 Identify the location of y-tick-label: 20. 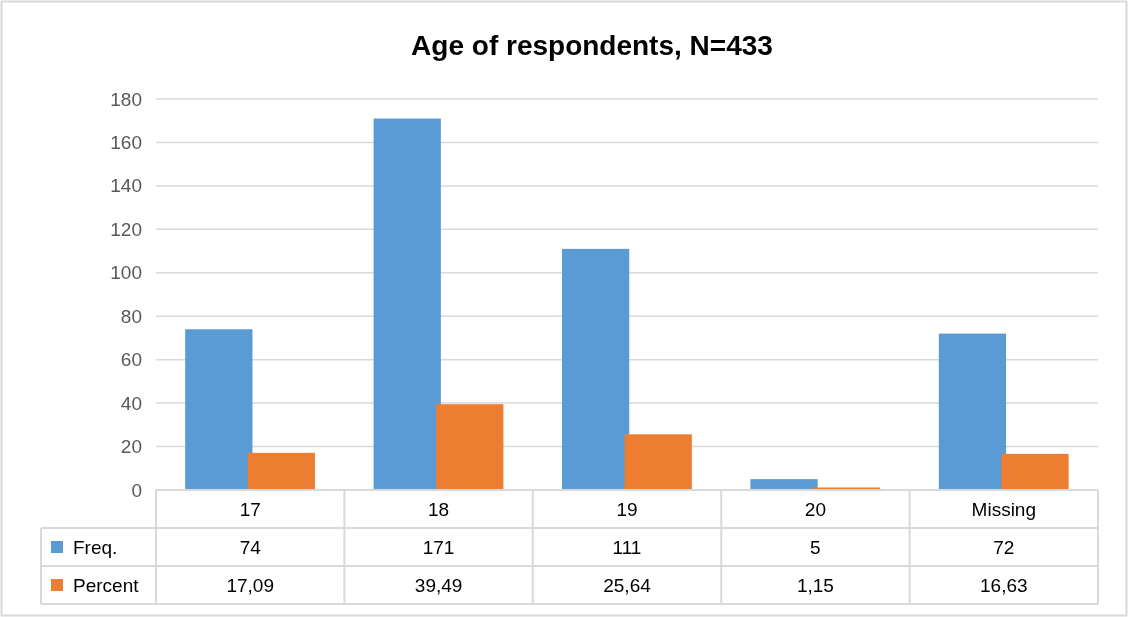
(131, 447).